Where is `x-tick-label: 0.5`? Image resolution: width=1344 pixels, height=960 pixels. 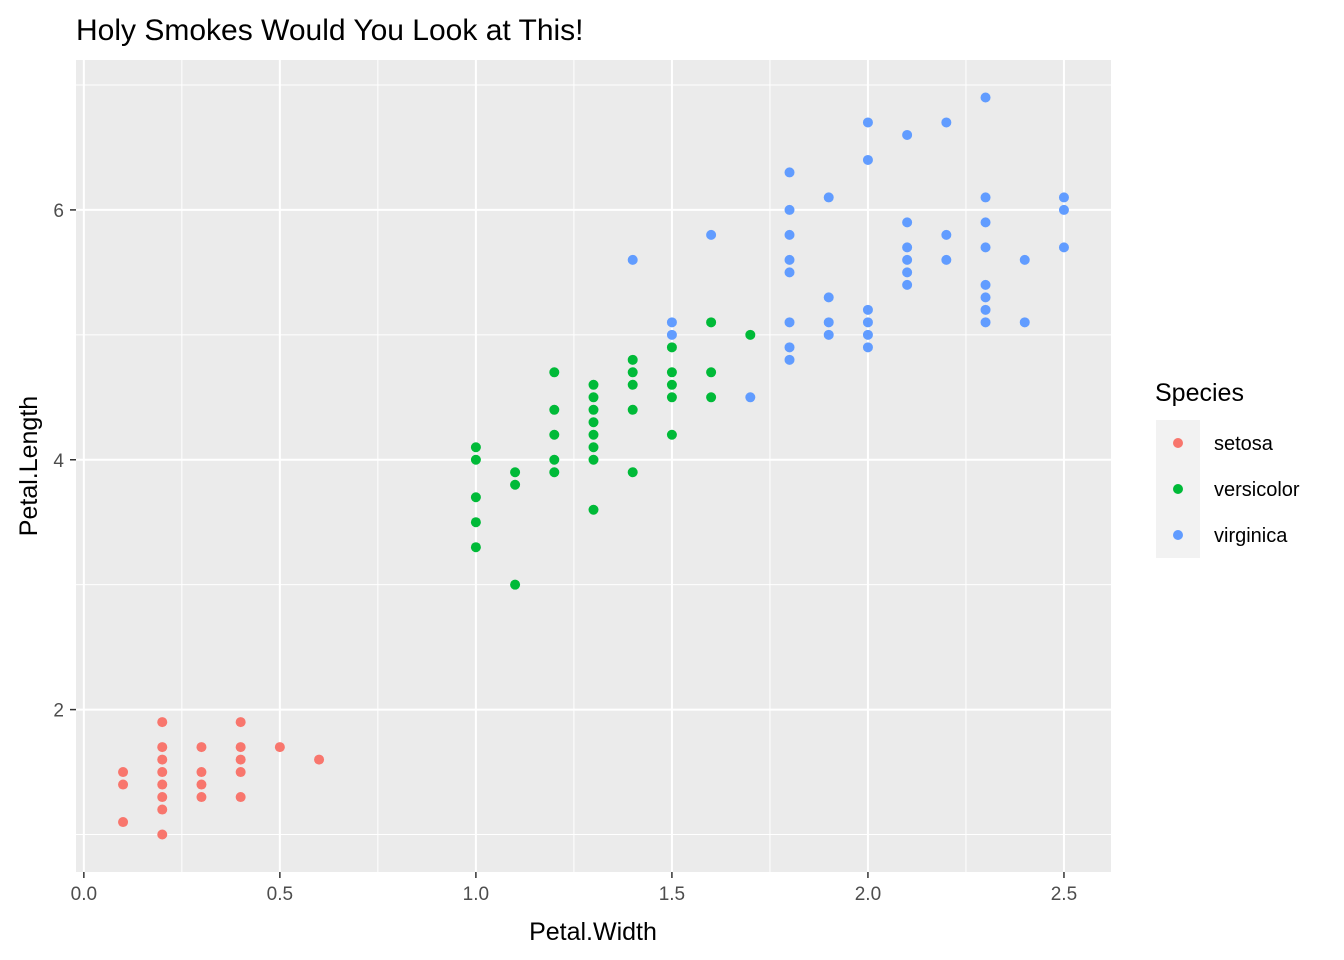
x-tick-label: 0.5 is located at coordinates (280, 894).